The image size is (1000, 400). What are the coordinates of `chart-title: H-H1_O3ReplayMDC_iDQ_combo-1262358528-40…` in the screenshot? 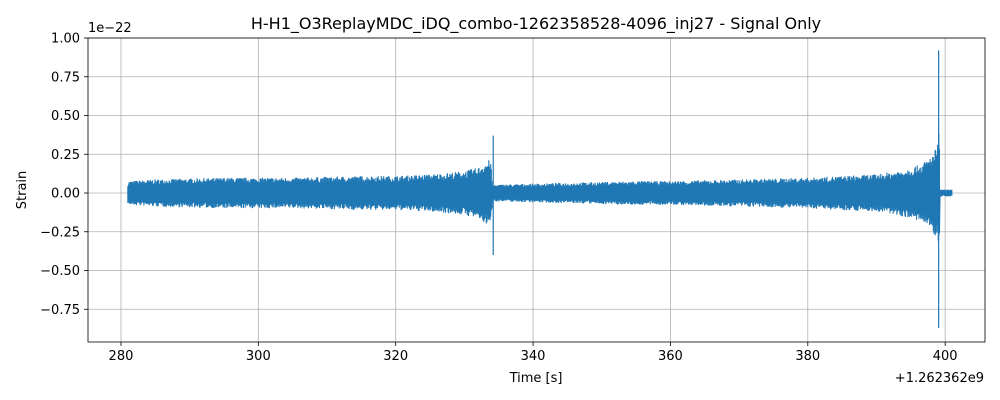 It's located at (536, 24).